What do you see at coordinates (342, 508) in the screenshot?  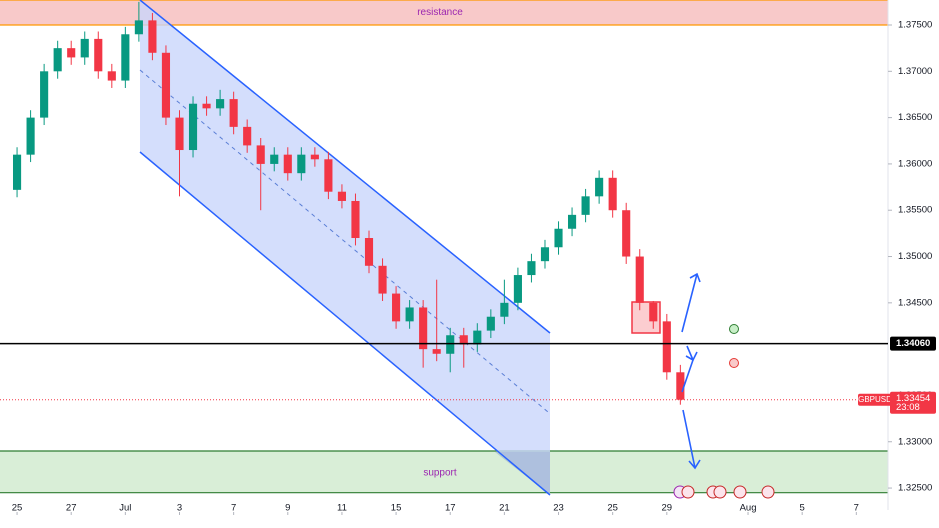 I see `x-tick-label: 11` at bounding box center [342, 508].